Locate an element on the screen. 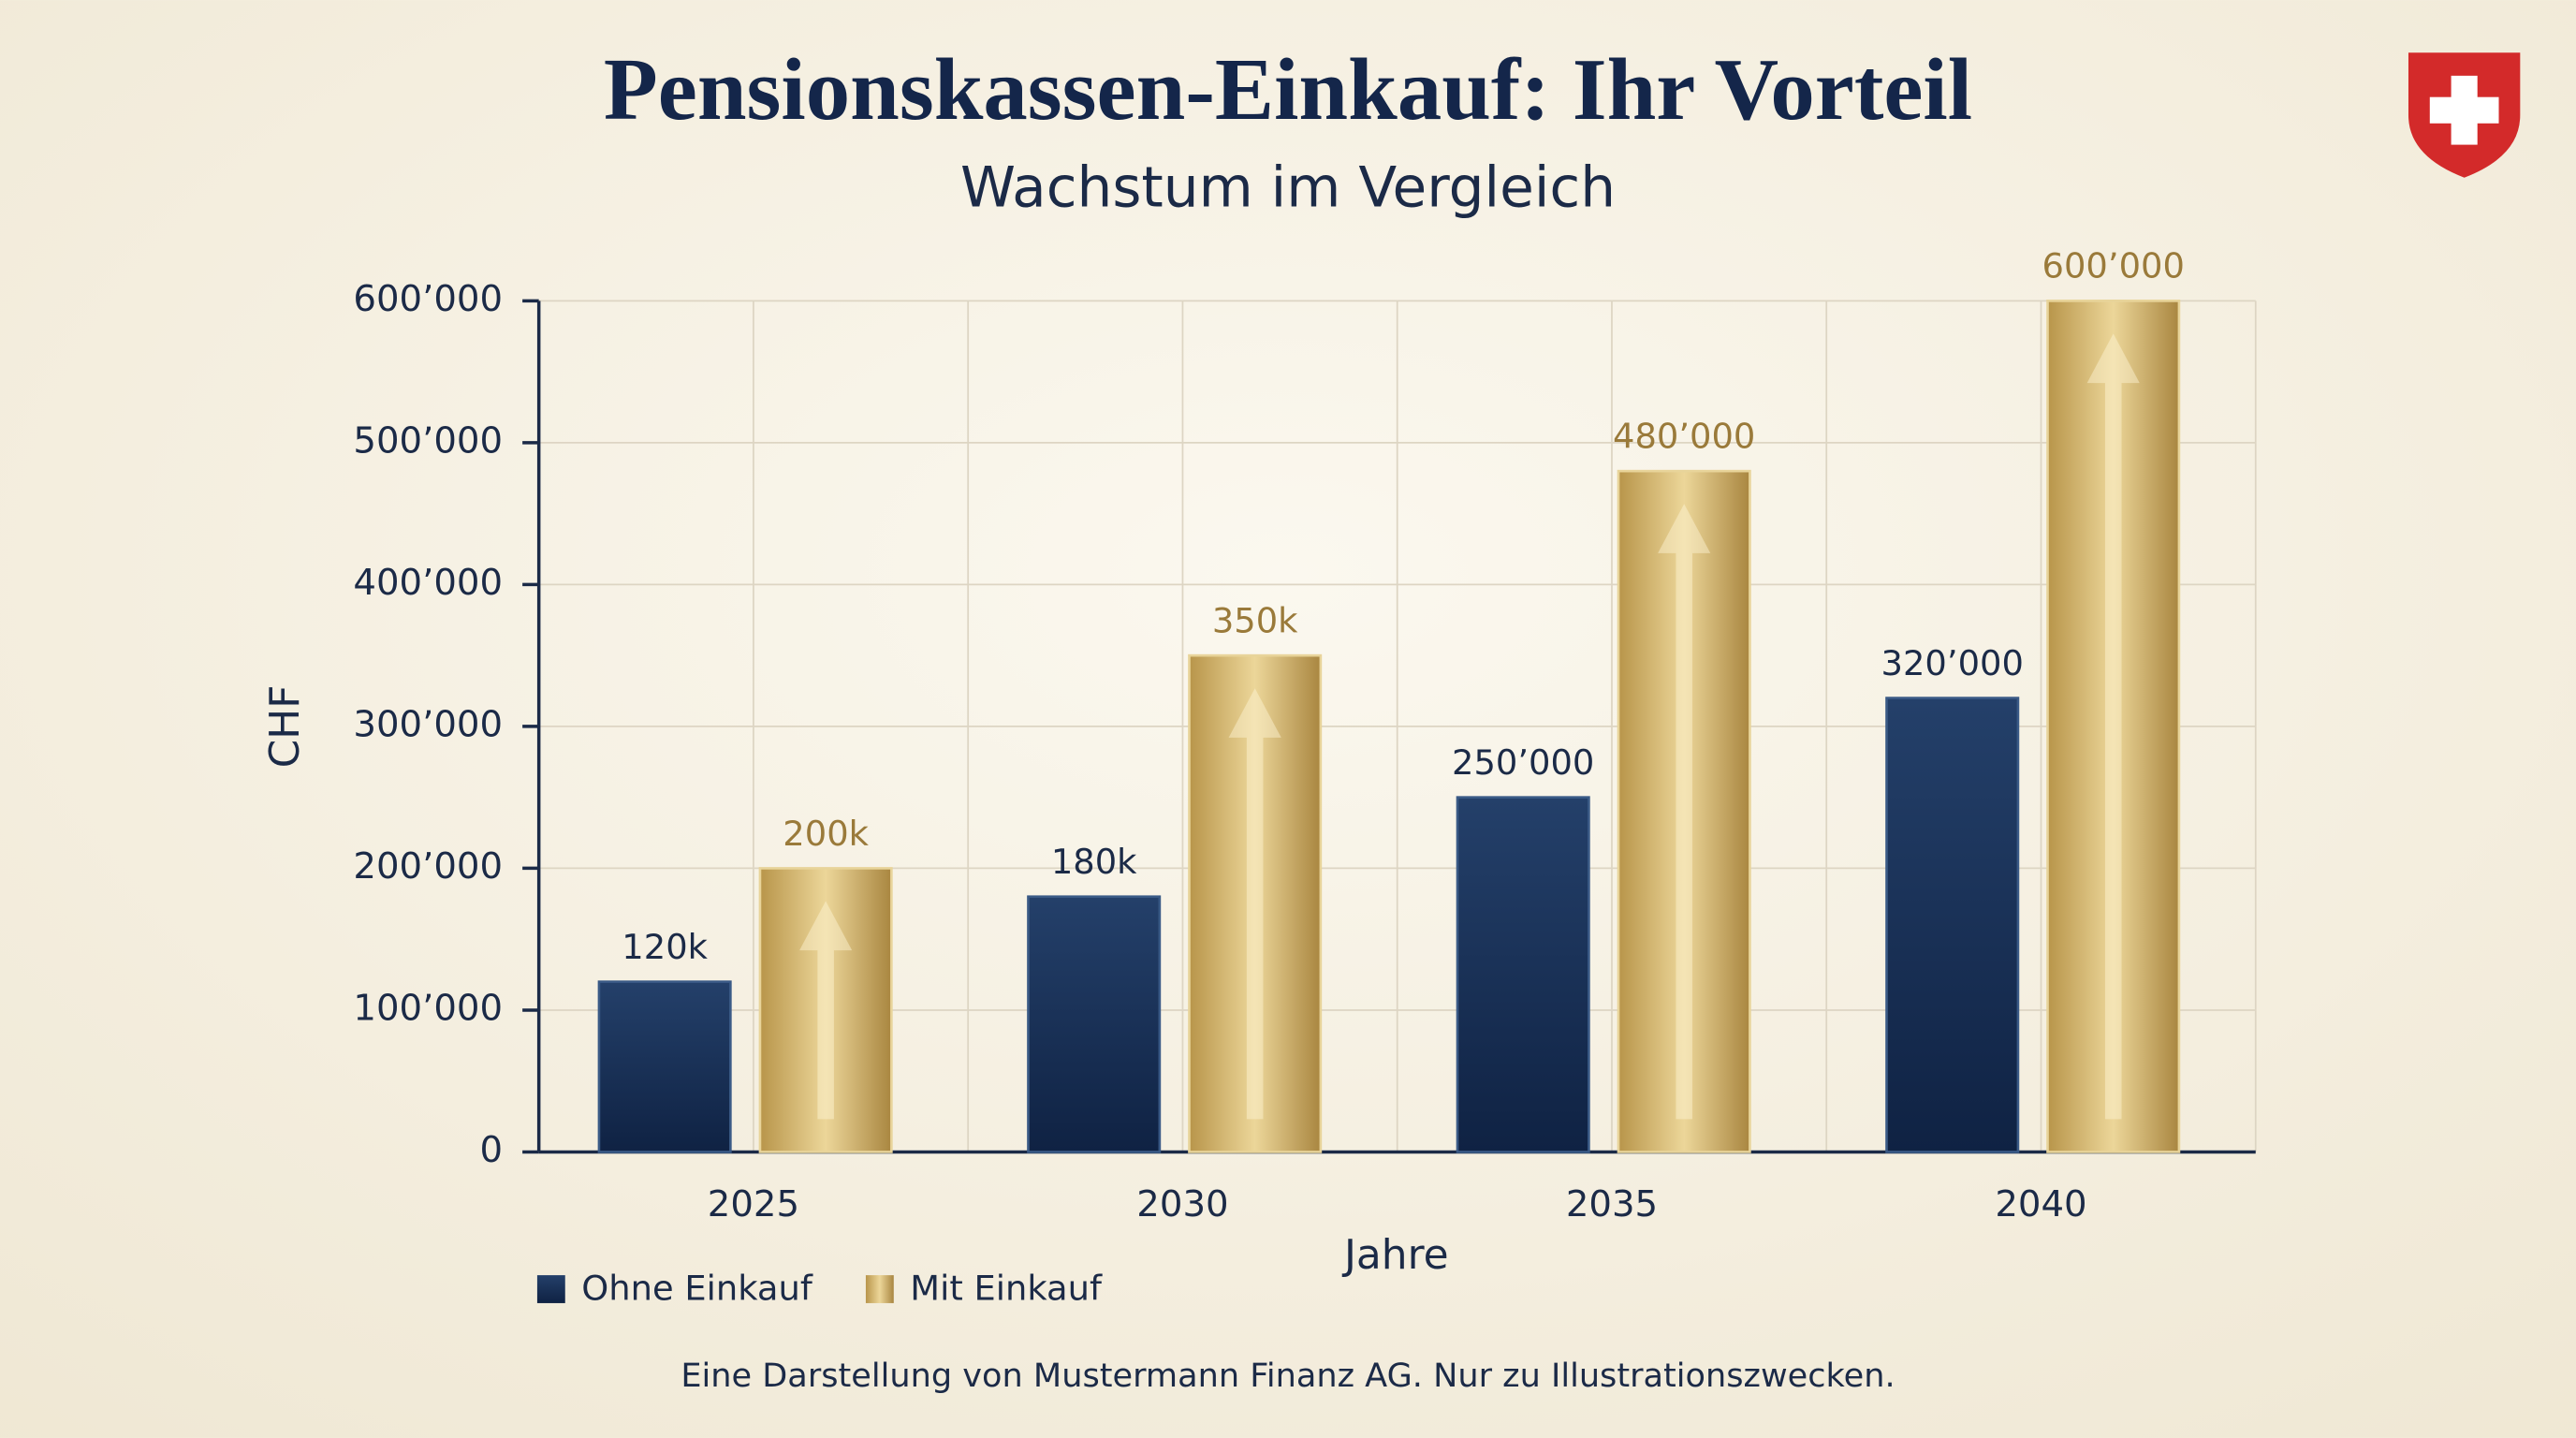 This screenshot has width=2576, height=1438. legend-label: Ohne Einkauf is located at coordinates (697, 1288).